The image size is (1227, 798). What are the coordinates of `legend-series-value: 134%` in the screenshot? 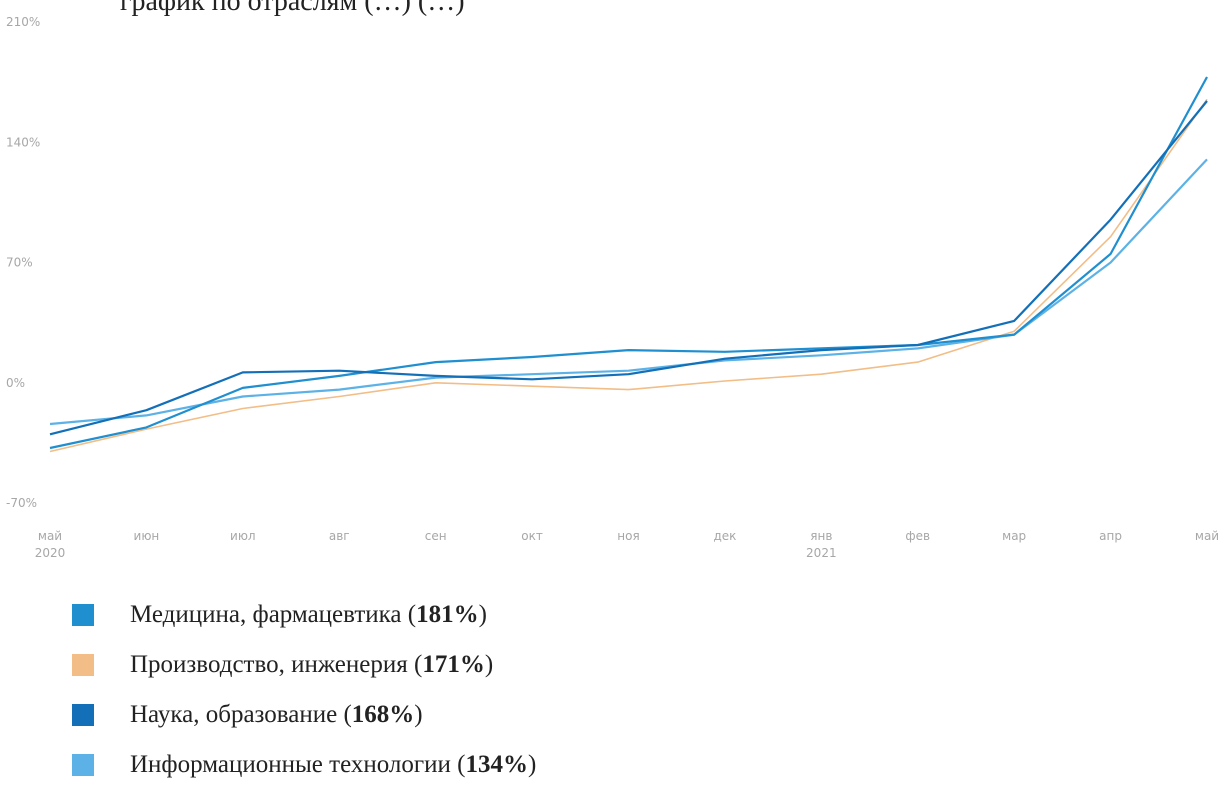 It's located at (496, 764).